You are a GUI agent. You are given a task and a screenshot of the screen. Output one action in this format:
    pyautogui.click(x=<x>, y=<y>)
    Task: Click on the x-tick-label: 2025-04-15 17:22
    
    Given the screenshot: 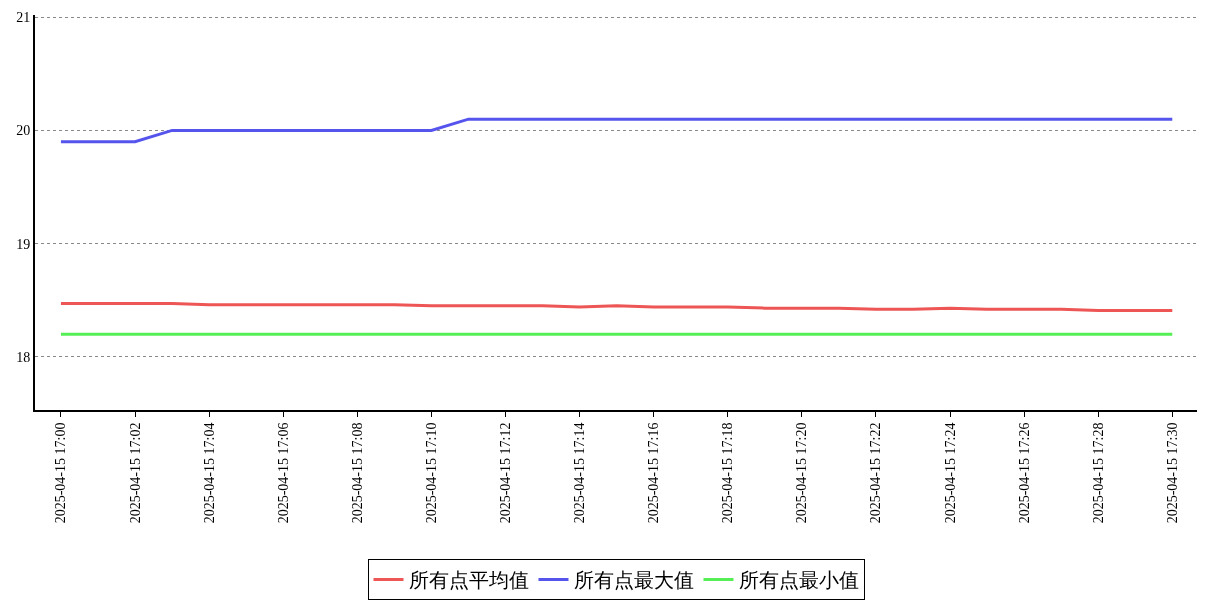 What is the action you would take?
    pyautogui.click(x=876, y=473)
    